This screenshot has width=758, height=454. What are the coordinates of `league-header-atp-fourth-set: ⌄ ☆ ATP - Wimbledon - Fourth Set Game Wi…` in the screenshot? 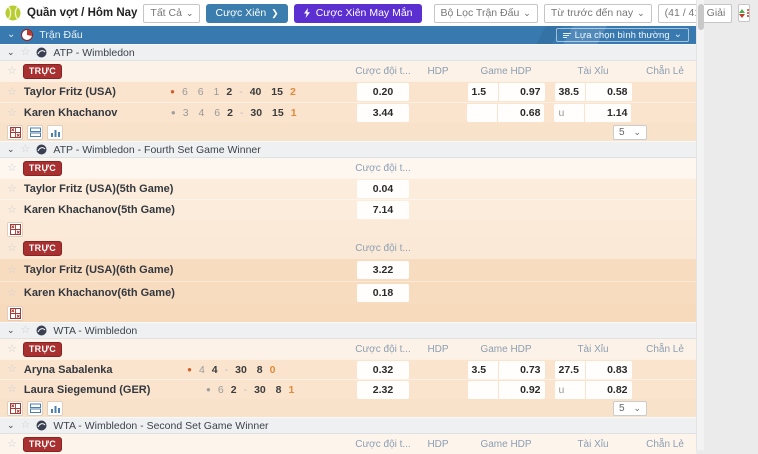 It's located at (348, 149).